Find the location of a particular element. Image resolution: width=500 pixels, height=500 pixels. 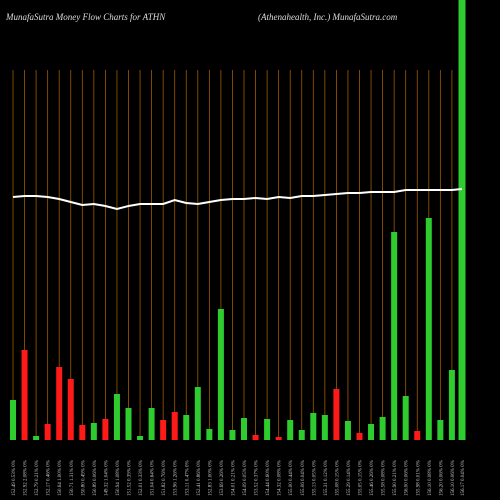

x-tick-label: 149.32 1.04% 0% is located at coordinates (106, 478).